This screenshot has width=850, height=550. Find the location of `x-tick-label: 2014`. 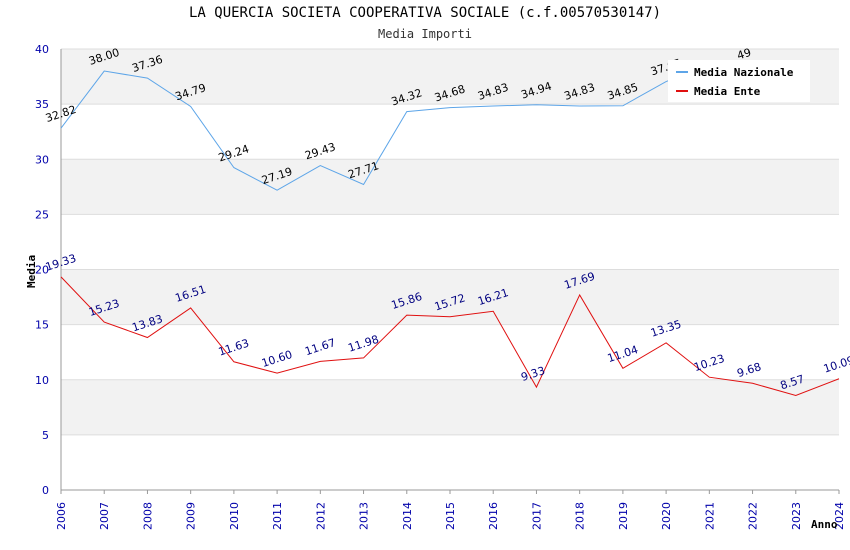

x-tick-label: 2014 is located at coordinates (407, 516).